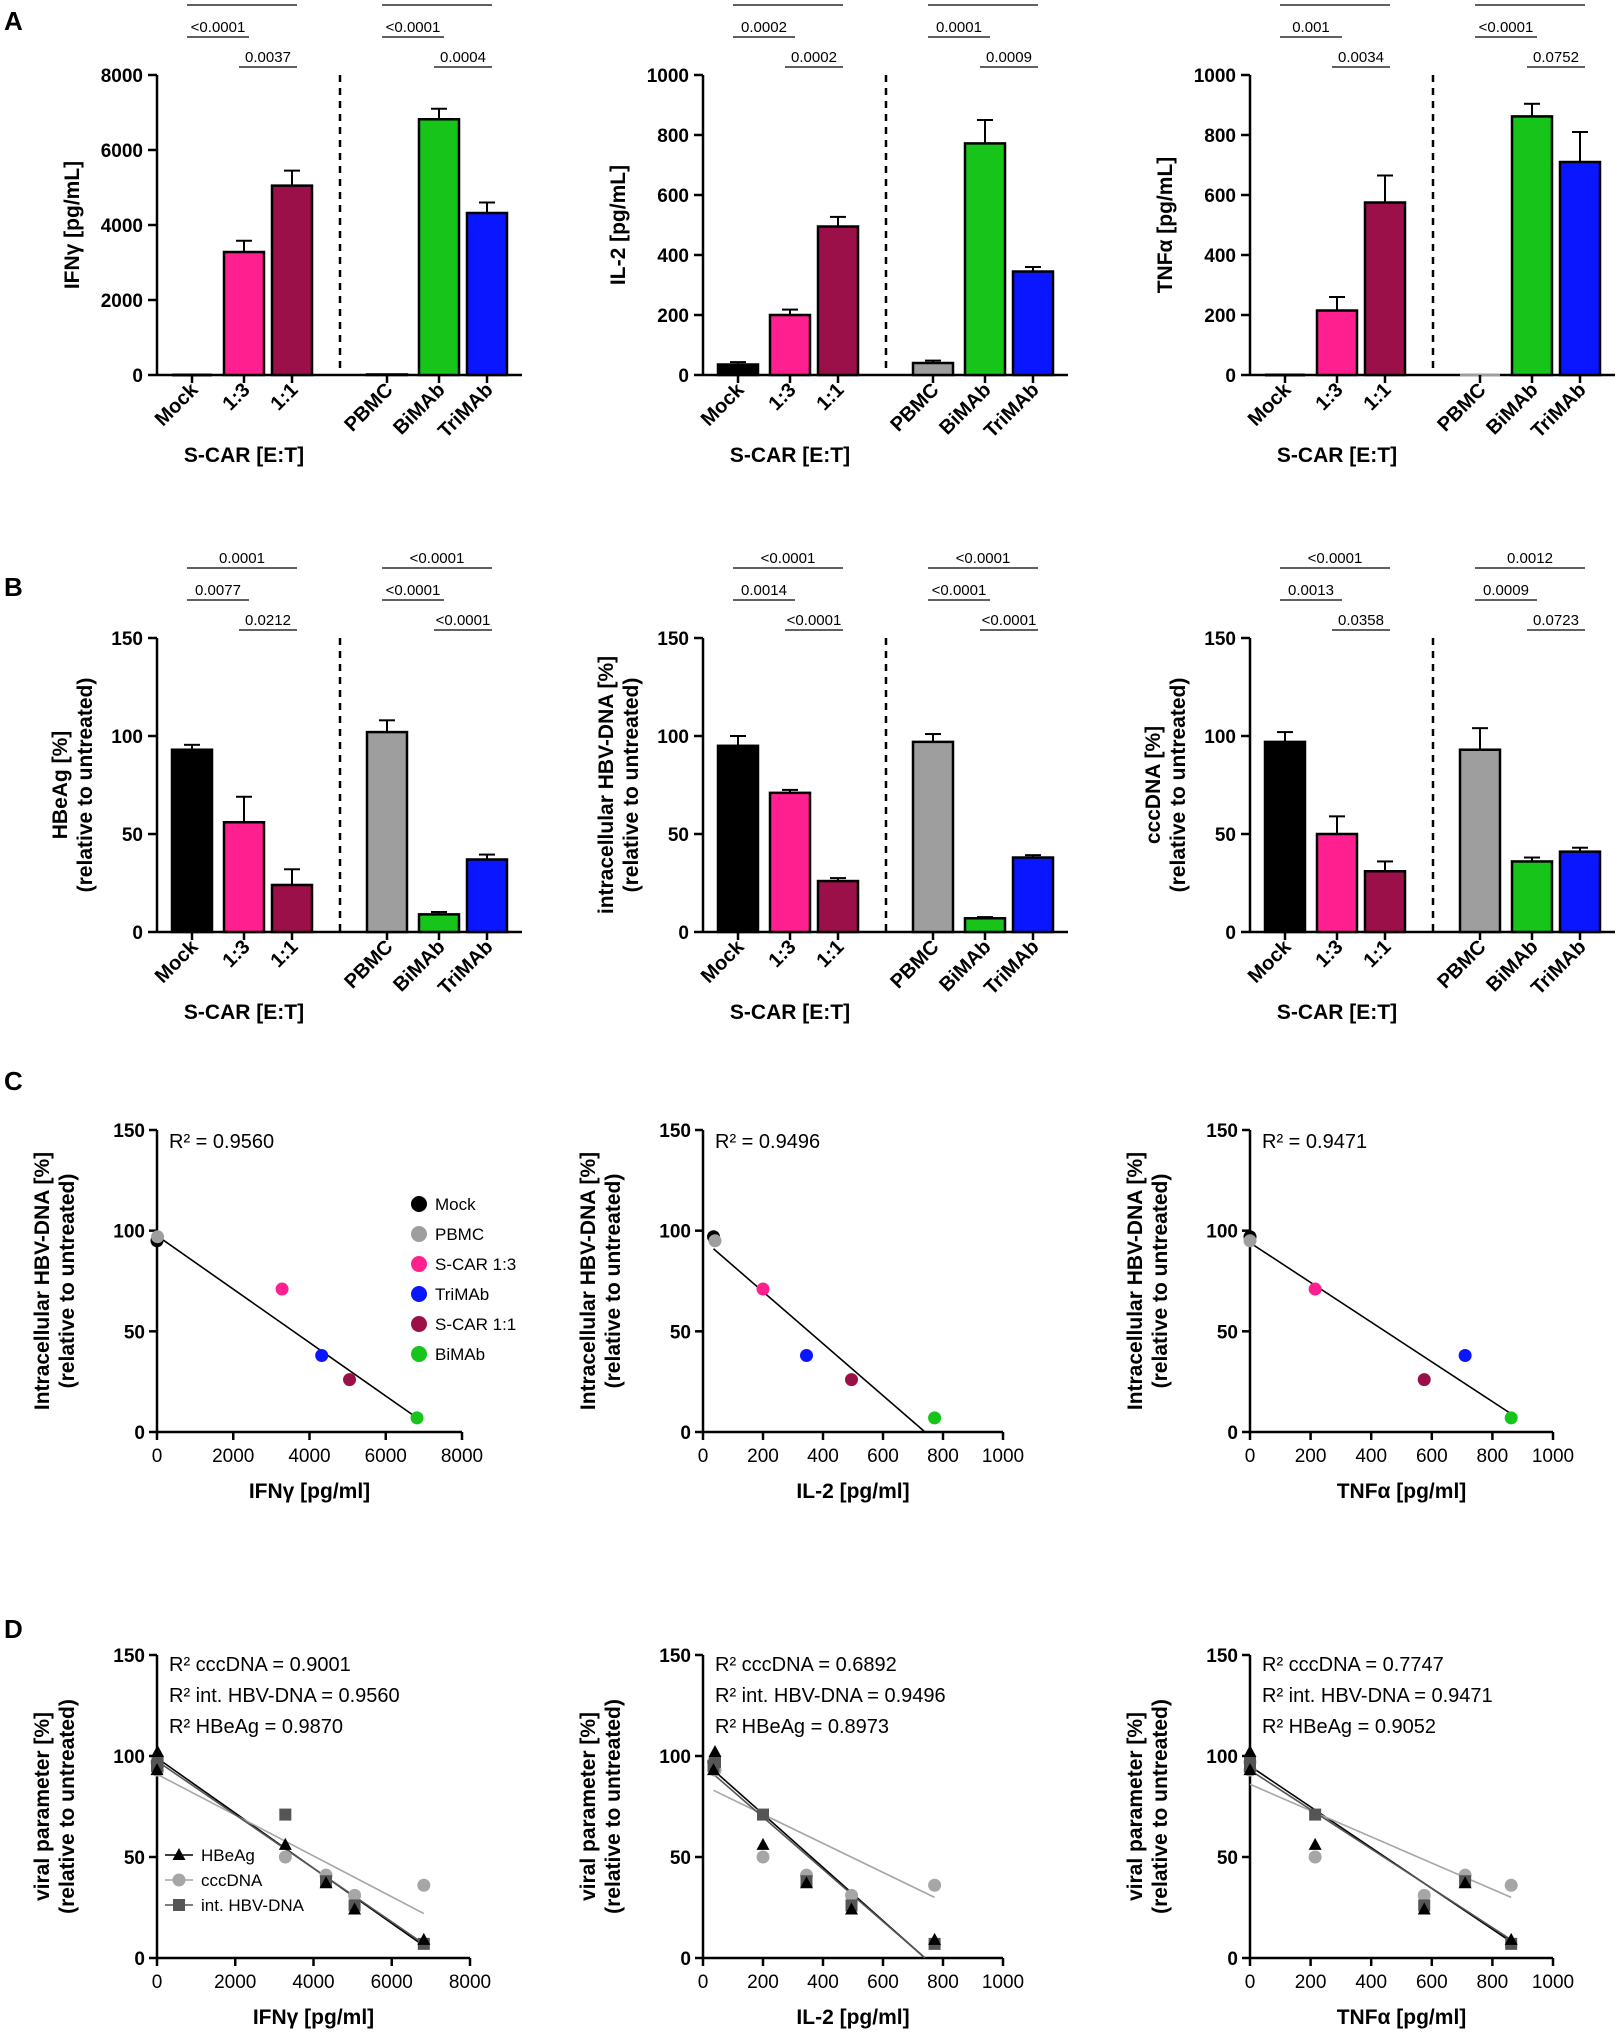  What do you see at coordinates (1506, 590) in the screenshot?
I see `p-value-5-4: 0.0009` at bounding box center [1506, 590].